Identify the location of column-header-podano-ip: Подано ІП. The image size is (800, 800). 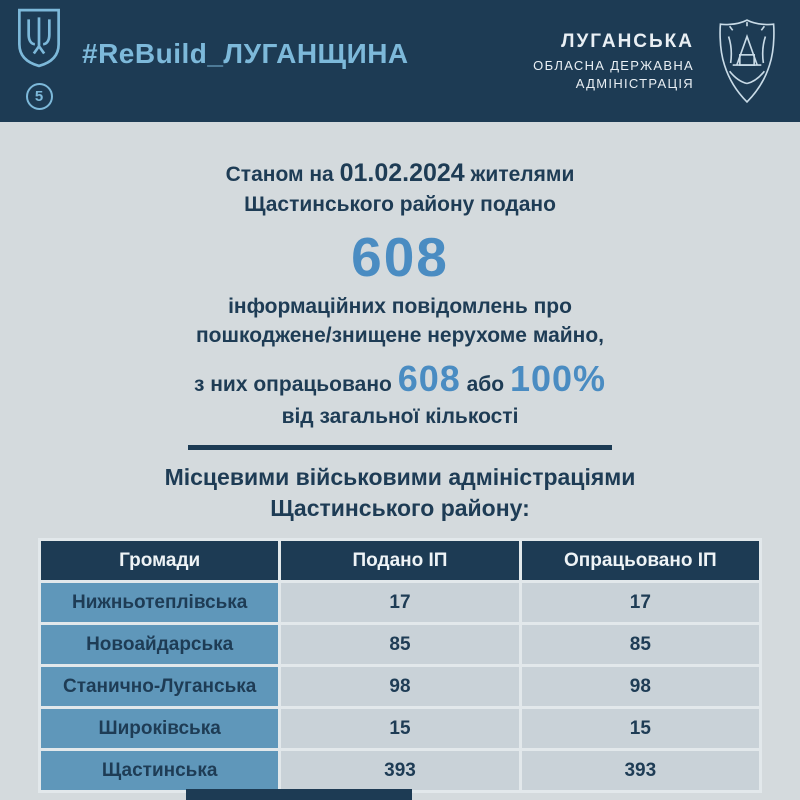
(400, 560).